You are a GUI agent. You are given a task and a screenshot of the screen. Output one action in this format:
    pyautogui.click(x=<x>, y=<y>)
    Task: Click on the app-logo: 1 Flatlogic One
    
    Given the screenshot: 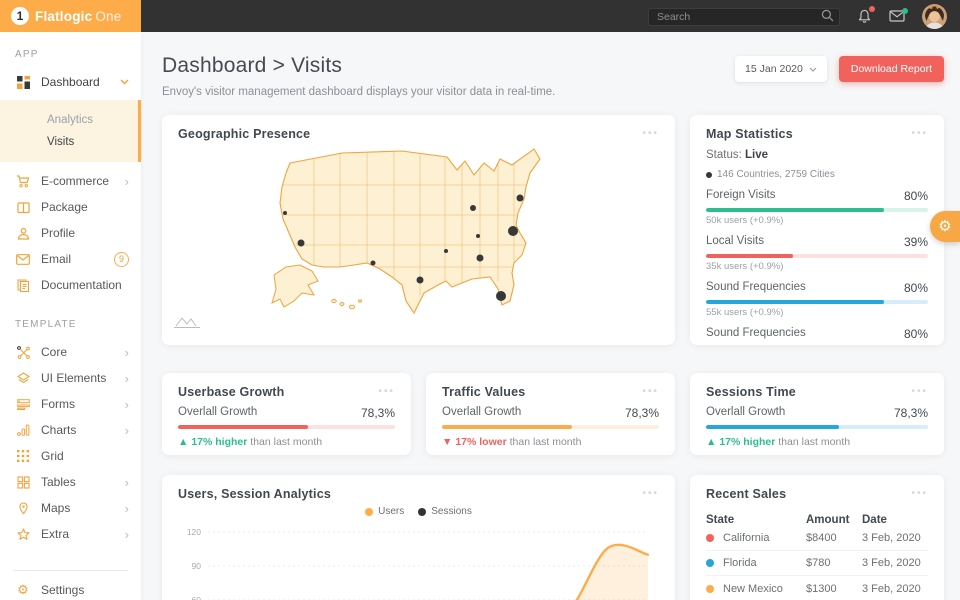 What is the action you would take?
    pyautogui.click(x=70, y=16)
    